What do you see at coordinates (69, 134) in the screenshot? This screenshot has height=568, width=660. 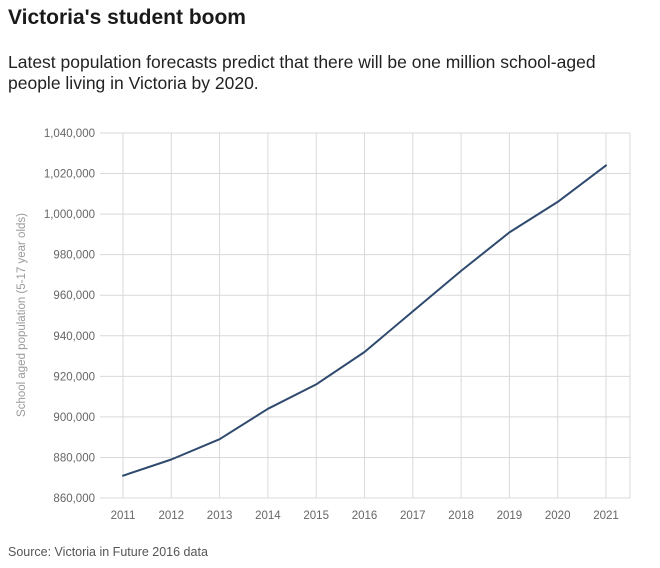 I see `y-tick-label: 1,040,000` at bounding box center [69, 134].